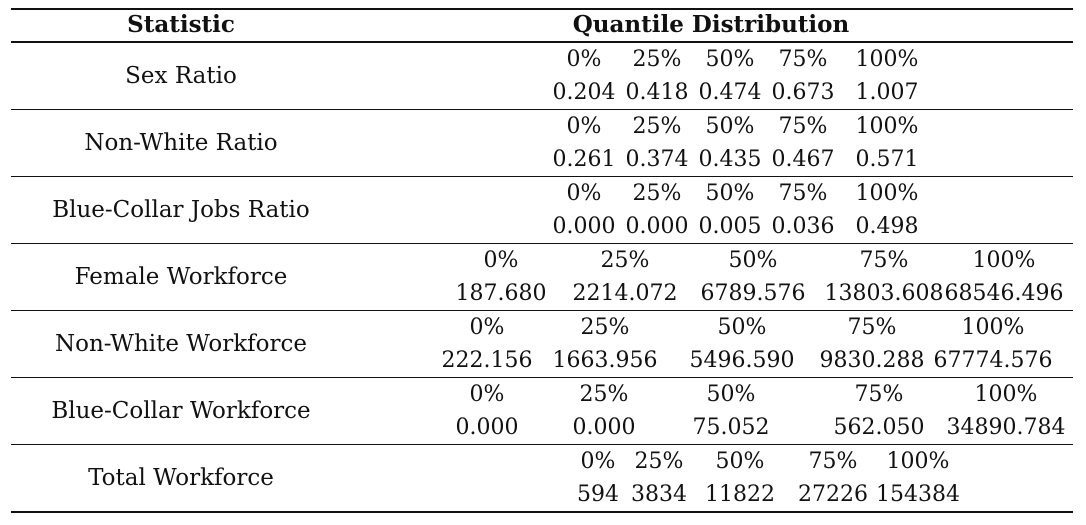  I want to click on quantile-value-cell: 67774.576, so click(993, 360).